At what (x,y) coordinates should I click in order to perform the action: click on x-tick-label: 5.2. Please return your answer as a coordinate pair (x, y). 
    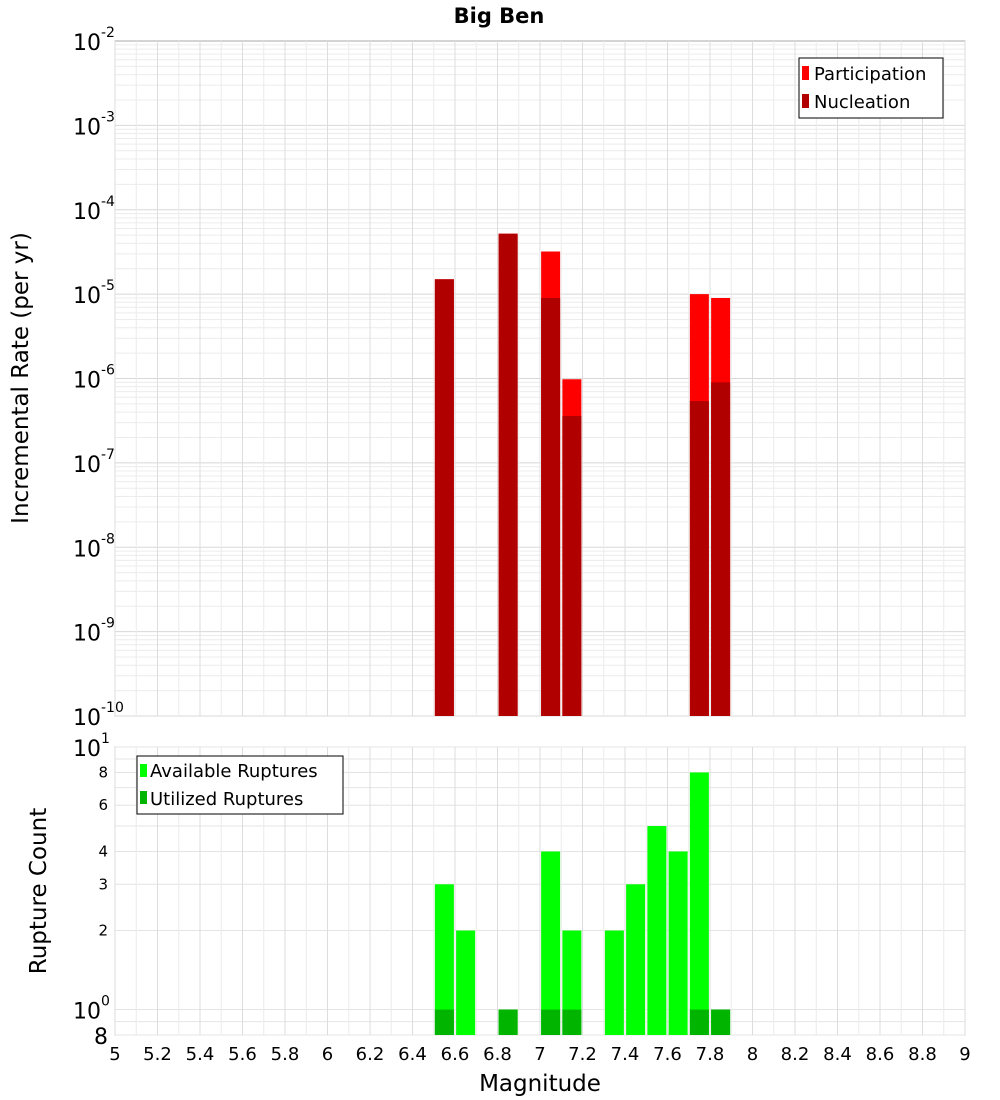
    Looking at the image, I should click on (157, 1054).